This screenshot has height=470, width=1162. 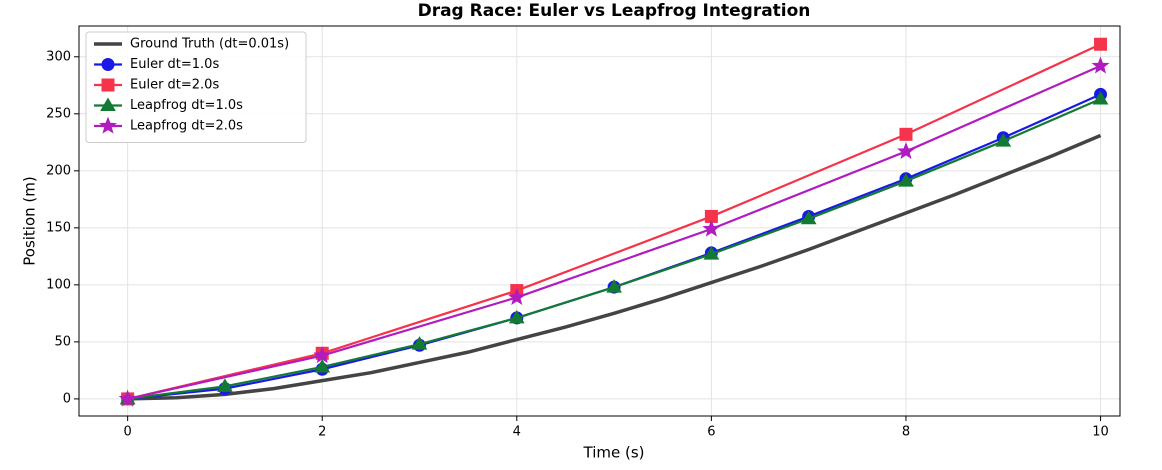 What do you see at coordinates (58, 284) in the screenshot?
I see `y-tick-label: 100` at bounding box center [58, 284].